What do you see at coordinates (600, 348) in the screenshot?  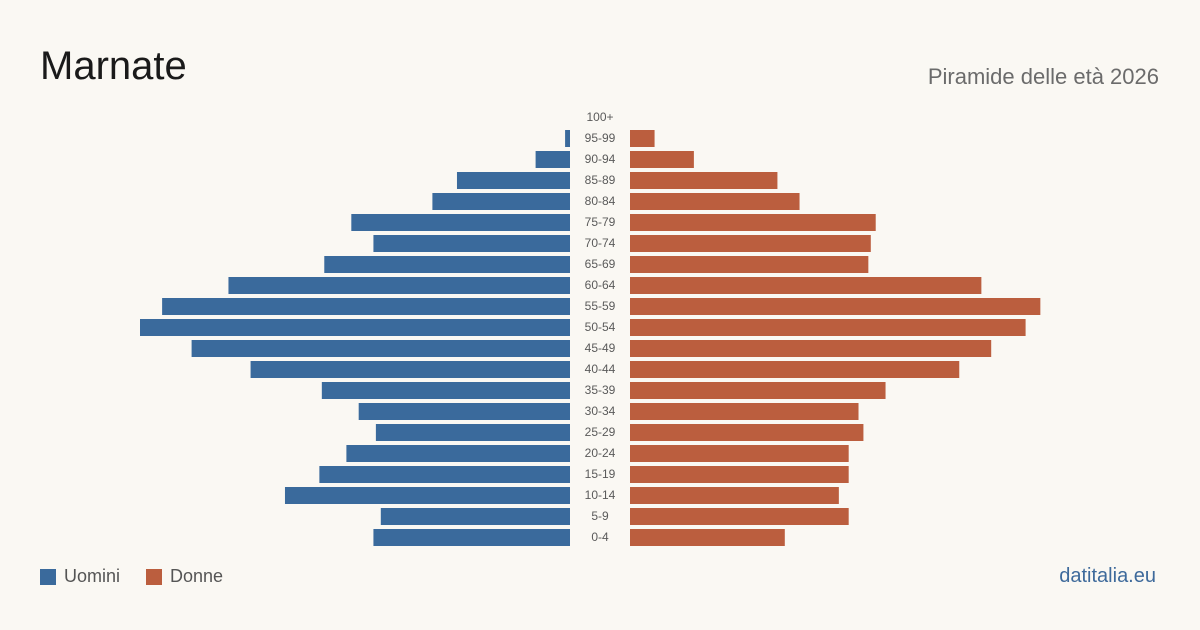 I see `age-label-45-49: 45-49` at bounding box center [600, 348].